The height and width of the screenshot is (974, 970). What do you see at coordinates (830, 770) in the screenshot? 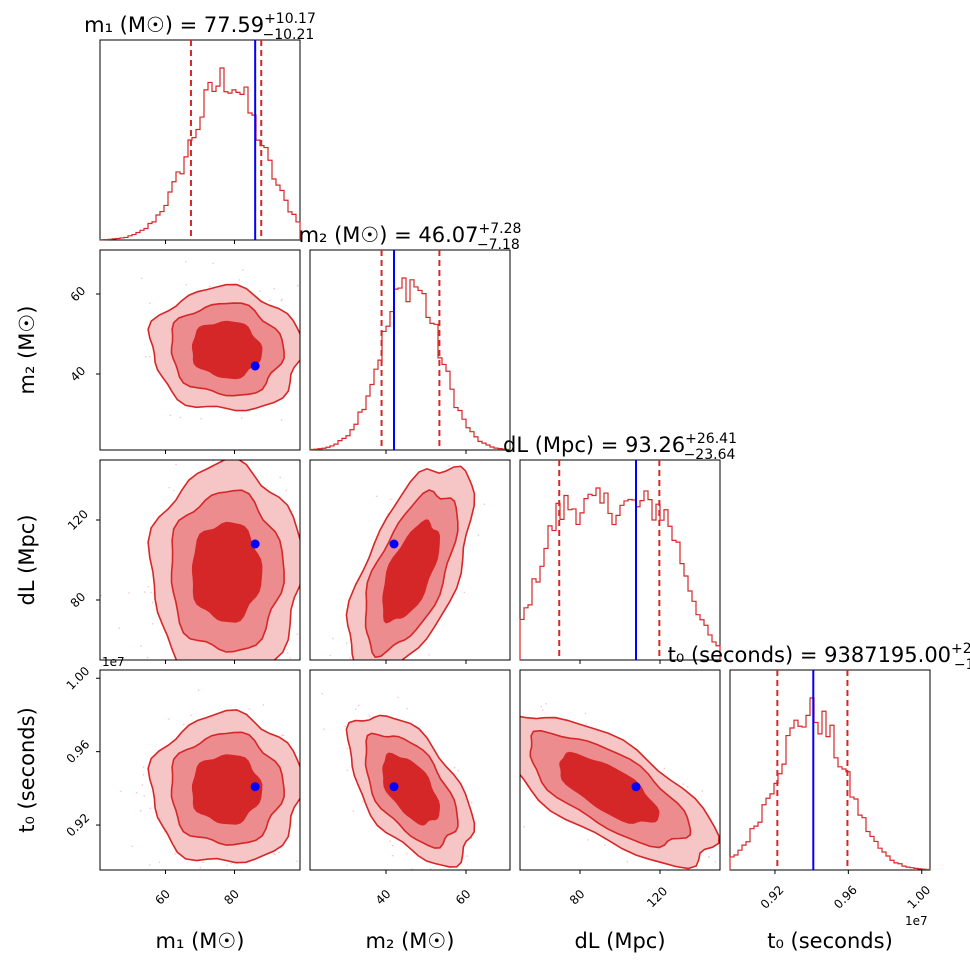
I see `hist-frame-t0` at bounding box center [830, 770].